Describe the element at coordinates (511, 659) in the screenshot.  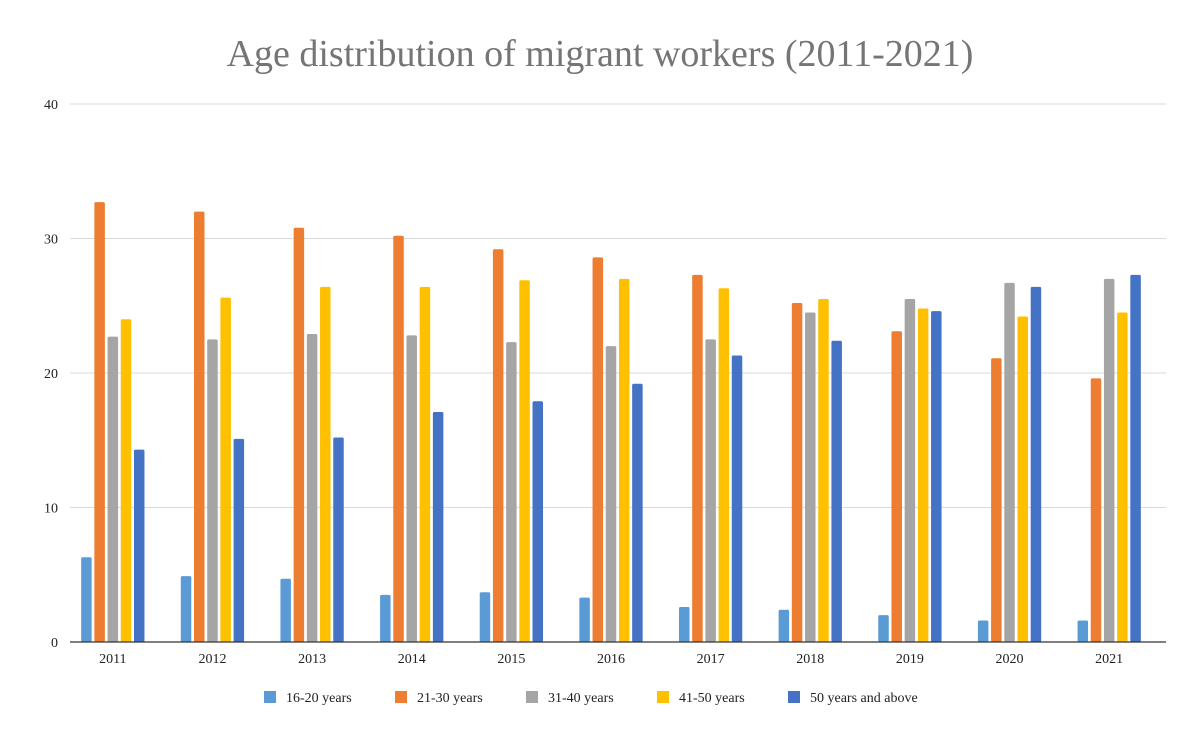
I see `x-tick-label: 2015` at that location.